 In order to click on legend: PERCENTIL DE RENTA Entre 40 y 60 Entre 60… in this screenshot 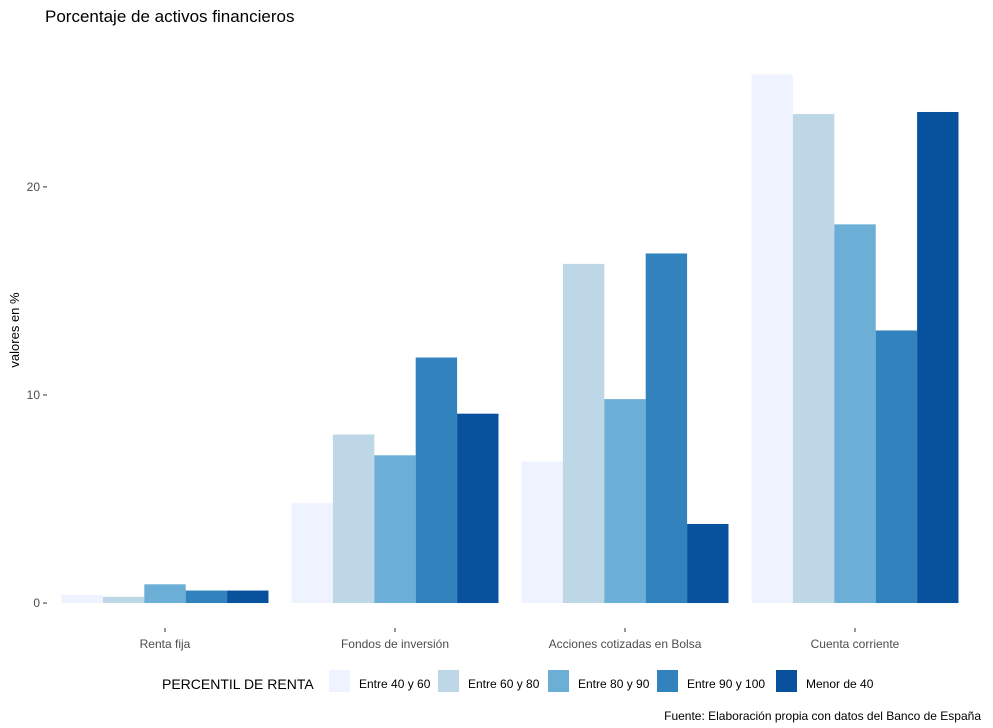, I will do `click(518, 681)`.